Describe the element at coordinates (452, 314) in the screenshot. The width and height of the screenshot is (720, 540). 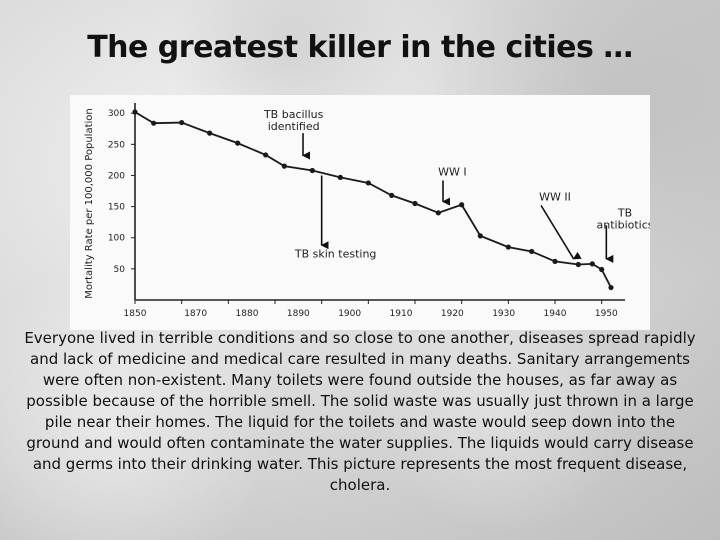
I see `x-tick-label: 1920` at that location.